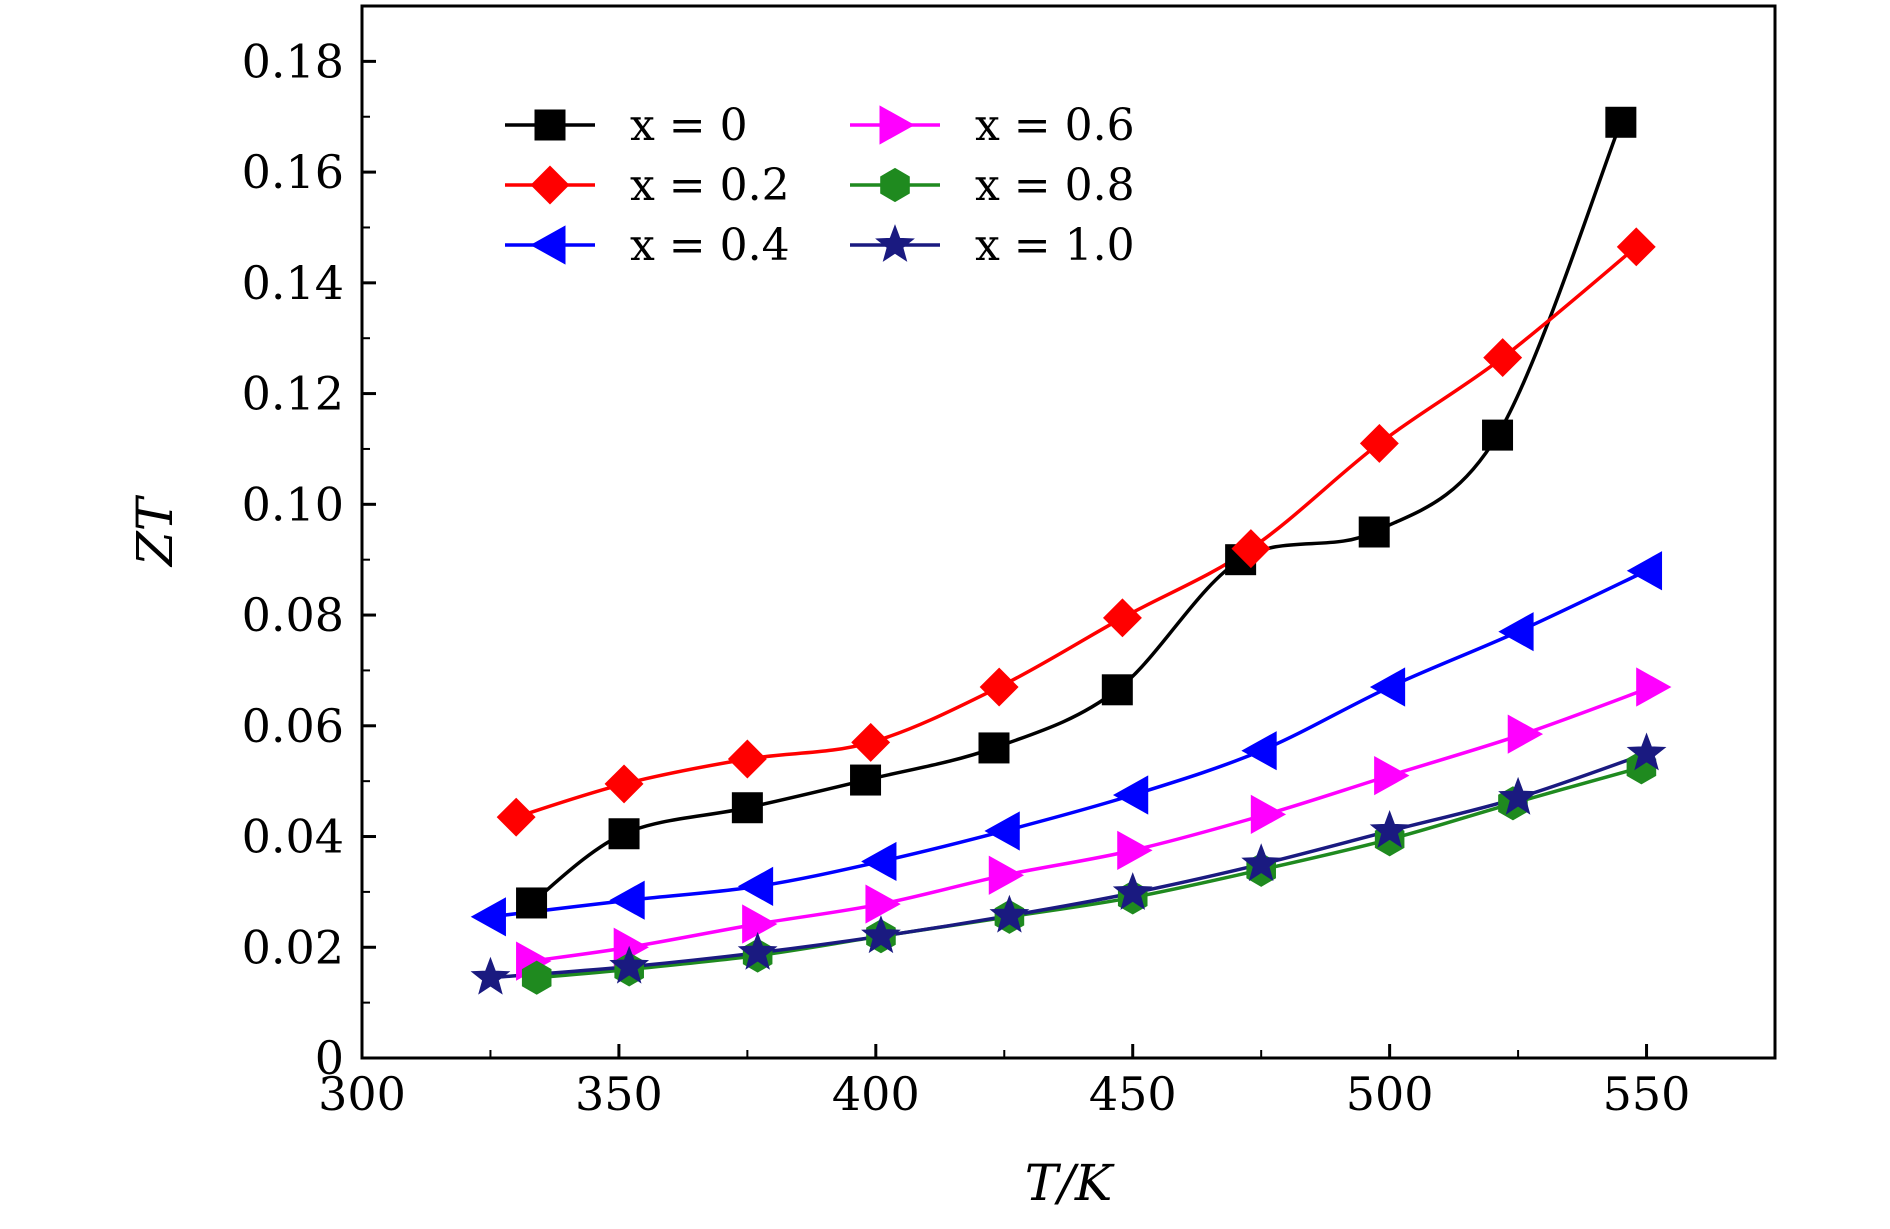 Image resolution: width=1890 pixels, height=1229 pixels. I want to click on x-tick-label: 400, so click(876, 1094).